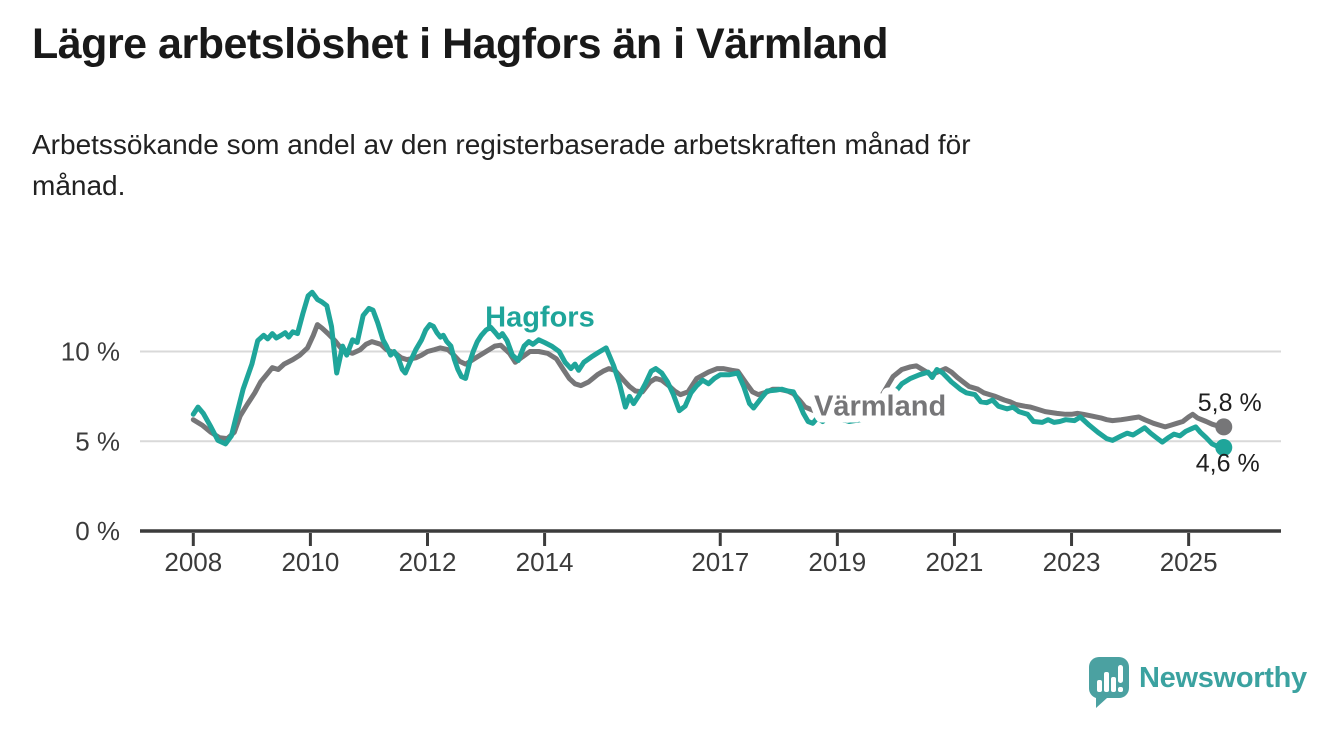 The width and height of the screenshot is (1340, 734). What do you see at coordinates (540, 317) in the screenshot?
I see `series-label-hagfors: Hagfors` at bounding box center [540, 317].